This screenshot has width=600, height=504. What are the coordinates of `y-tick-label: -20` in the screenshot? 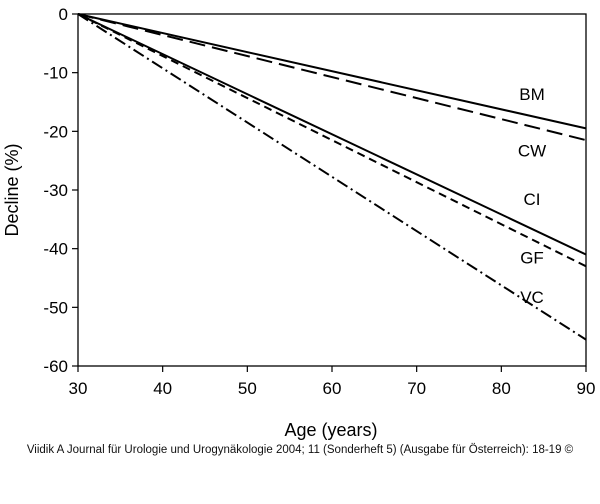 It's located at (55, 131).